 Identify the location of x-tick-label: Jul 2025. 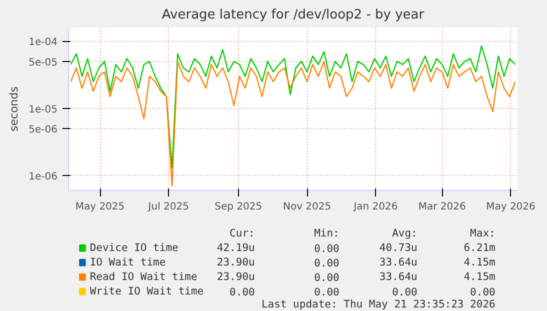
(168, 207).